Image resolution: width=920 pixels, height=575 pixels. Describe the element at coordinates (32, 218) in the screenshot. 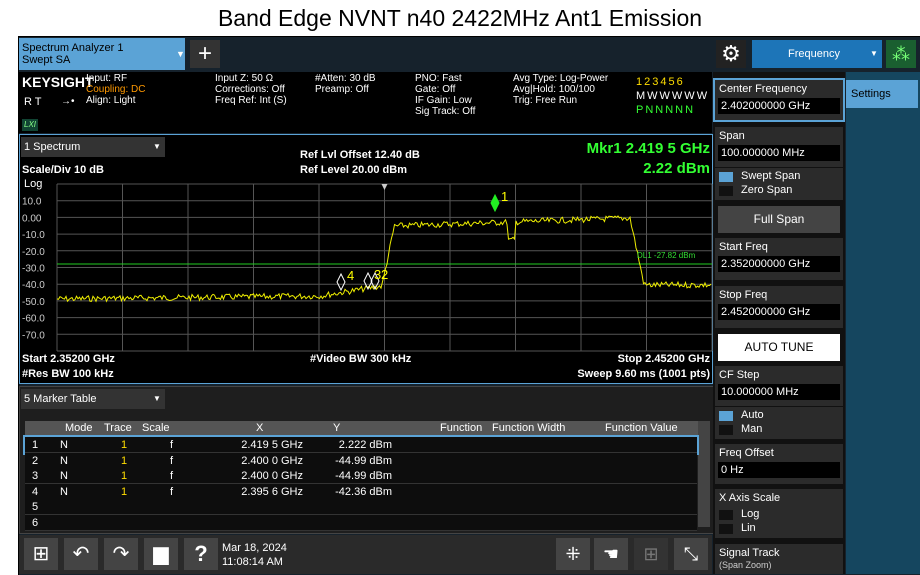

I see `y-label: 0.00` at that location.